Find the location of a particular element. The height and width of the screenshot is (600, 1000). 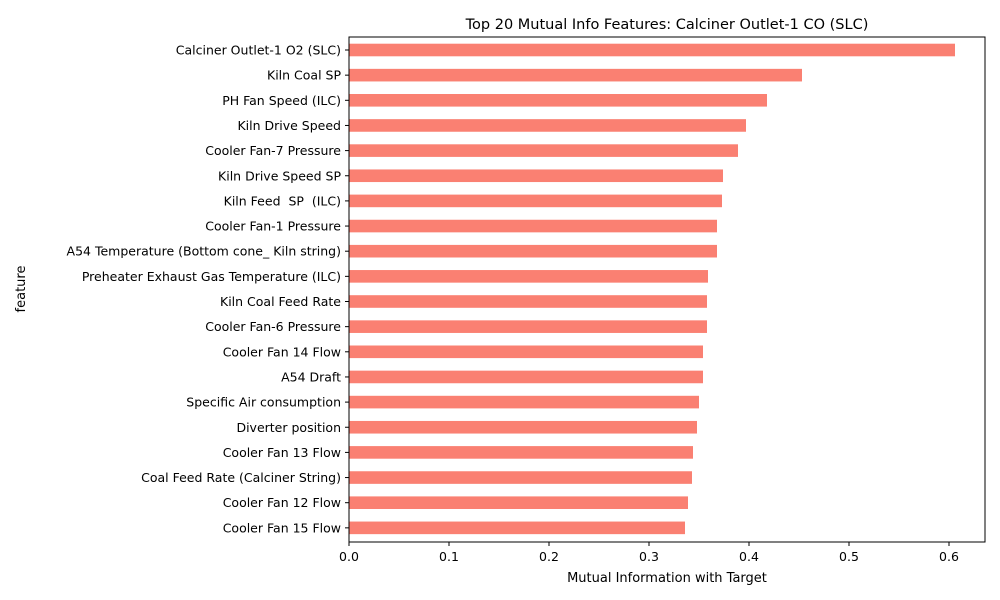

y-tick-label: A54 Draft is located at coordinates (311, 376).